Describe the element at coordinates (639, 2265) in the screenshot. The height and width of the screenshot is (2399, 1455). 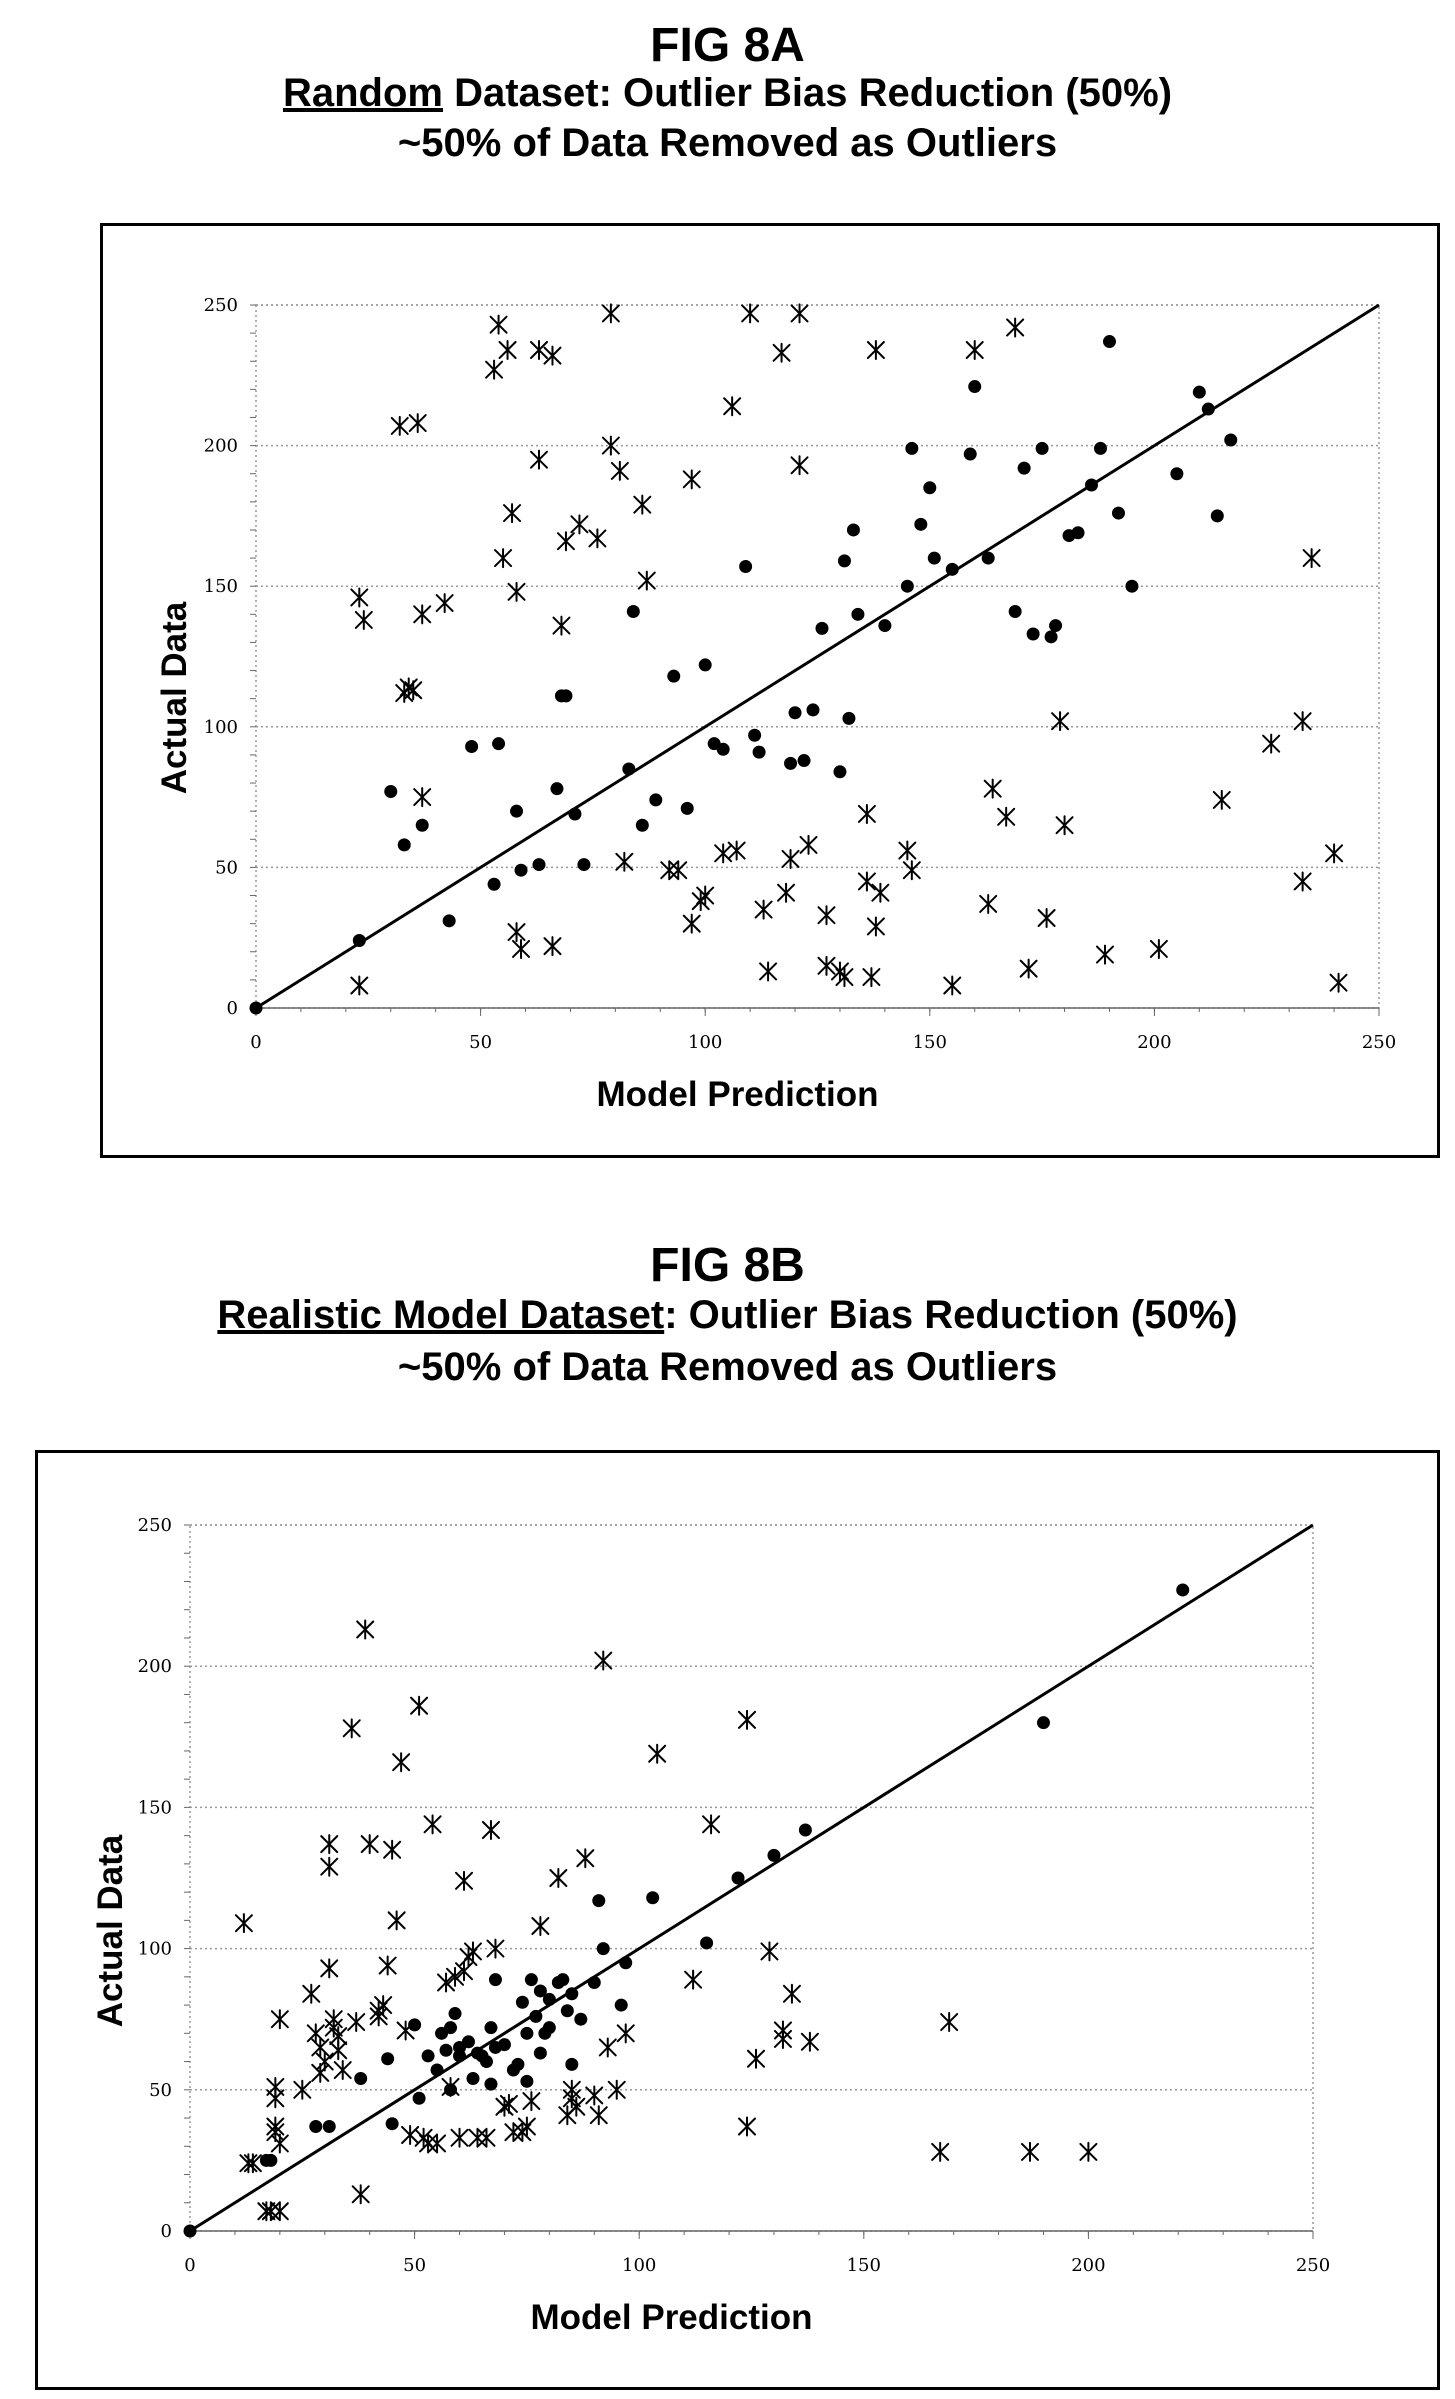
I see `x-tick-label: 100` at that location.